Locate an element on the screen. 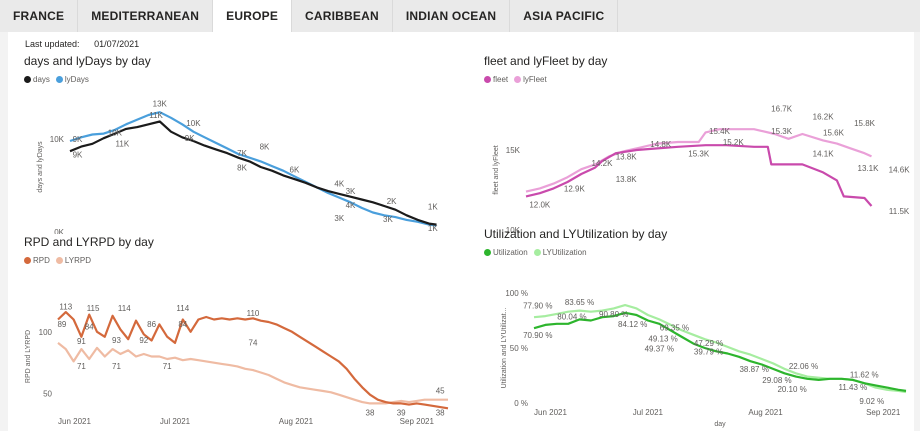 The image size is (920, 431). y-tick-label: 15K is located at coordinates (513, 150).